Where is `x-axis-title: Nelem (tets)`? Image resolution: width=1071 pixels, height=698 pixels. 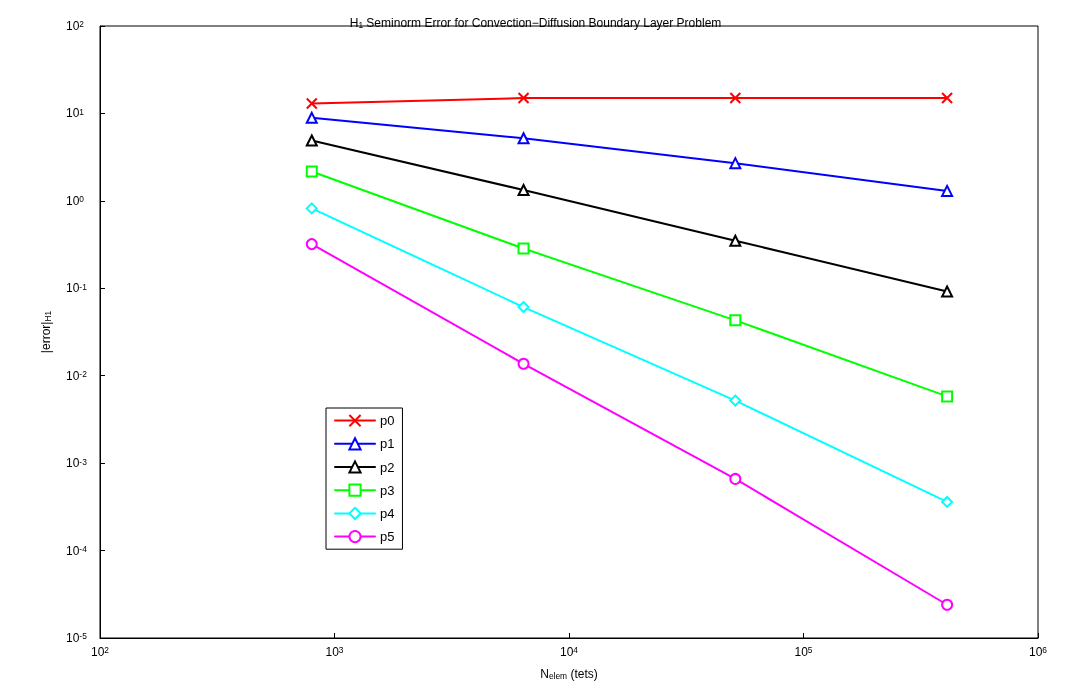 x-axis-title: Nelem (tets) is located at coordinates (569, 674).